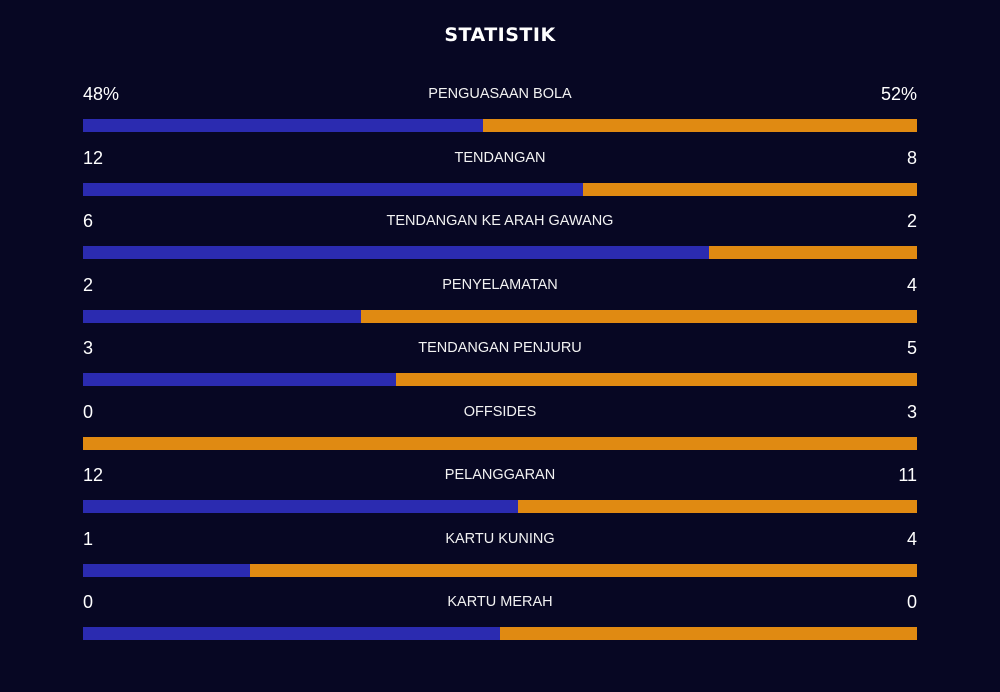 Image resolution: width=1000 pixels, height=692 pixels. Describe the element at coordinates (500, 284) in the screenshot. I see `stat-label: PENYELAMATAN` at that location.